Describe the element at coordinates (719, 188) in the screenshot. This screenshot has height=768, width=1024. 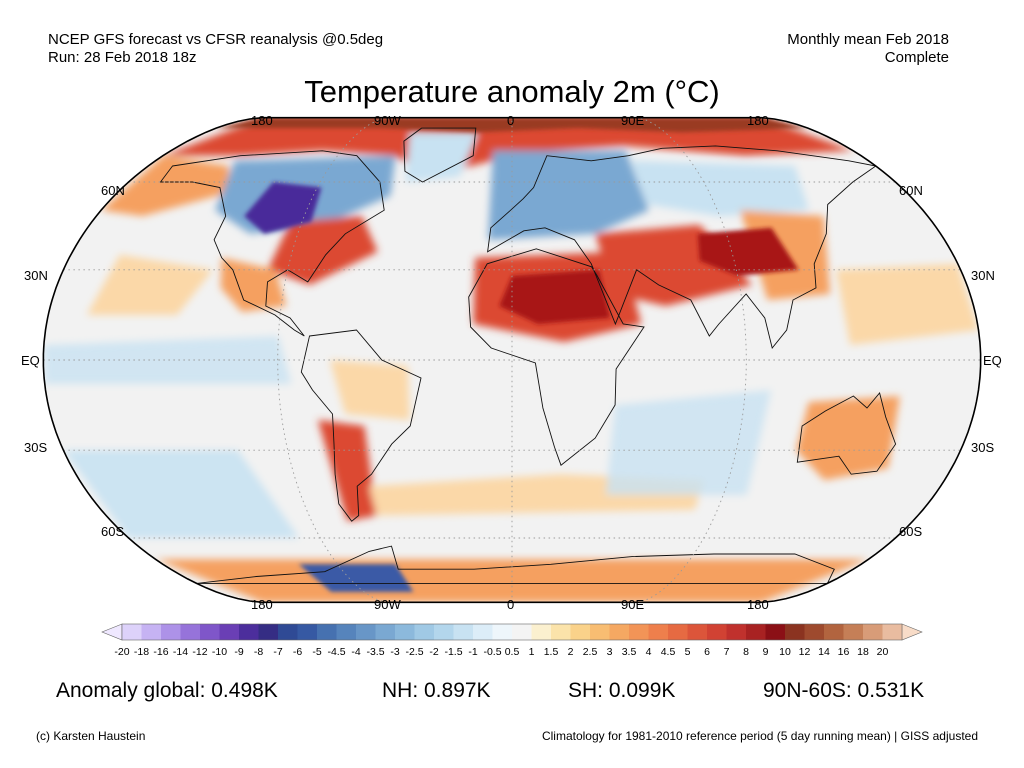
I see `siberia-cold` at that location.